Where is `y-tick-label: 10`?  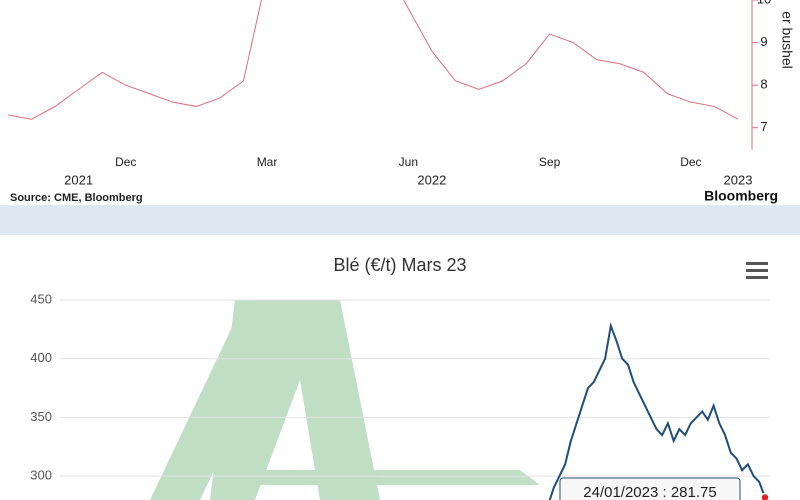
y-tick-label: 10 is located at coordinates (764, 3).